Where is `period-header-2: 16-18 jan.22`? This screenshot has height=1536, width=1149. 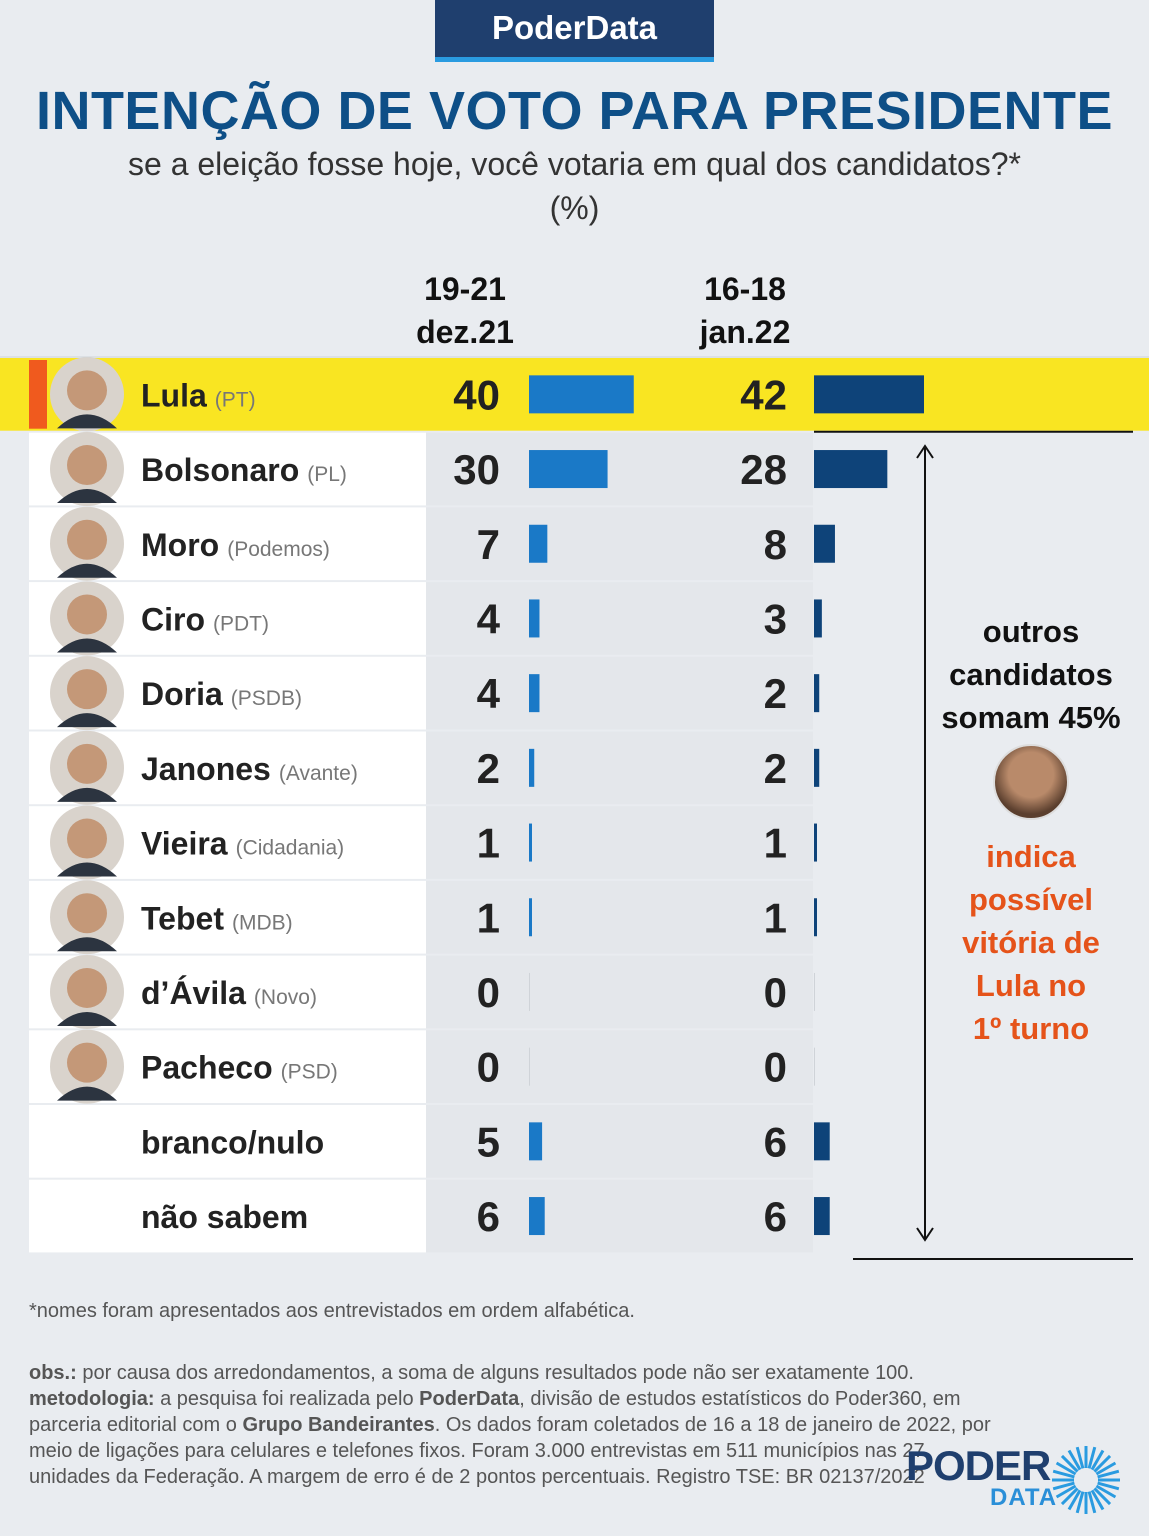
period-header-2: 16-18 jan.22 is located at coordinates (745, 311).